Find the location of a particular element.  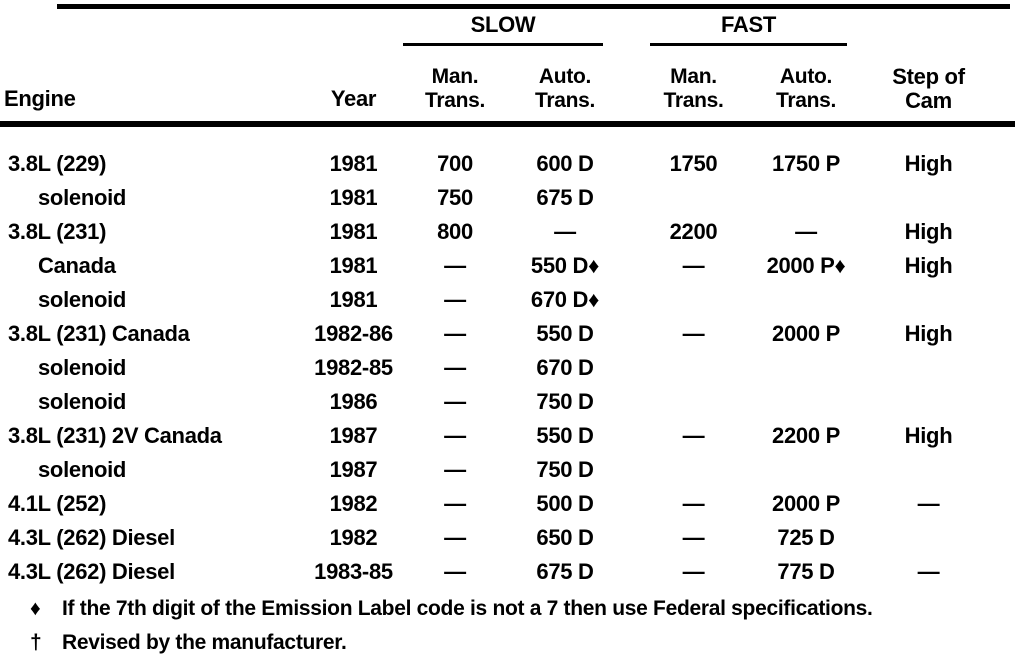

cell-year: 1982 is located at coordinates (353, 503).